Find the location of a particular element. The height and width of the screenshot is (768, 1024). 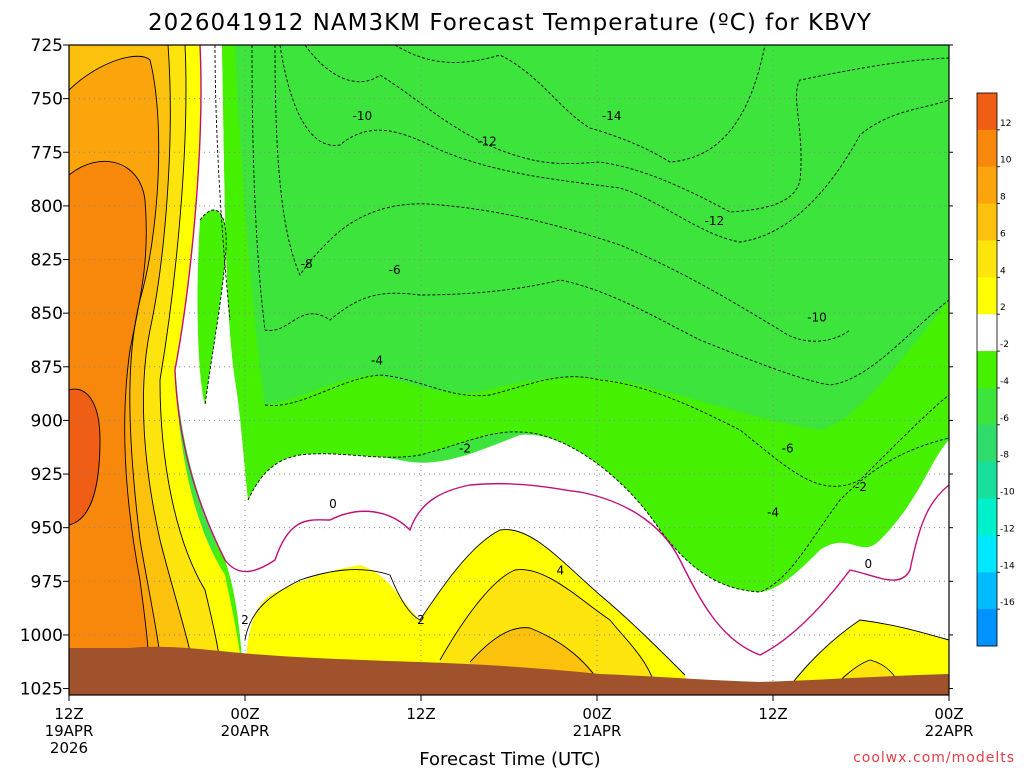

colorbar-label: -12 is located at coordinates (1007, 529).